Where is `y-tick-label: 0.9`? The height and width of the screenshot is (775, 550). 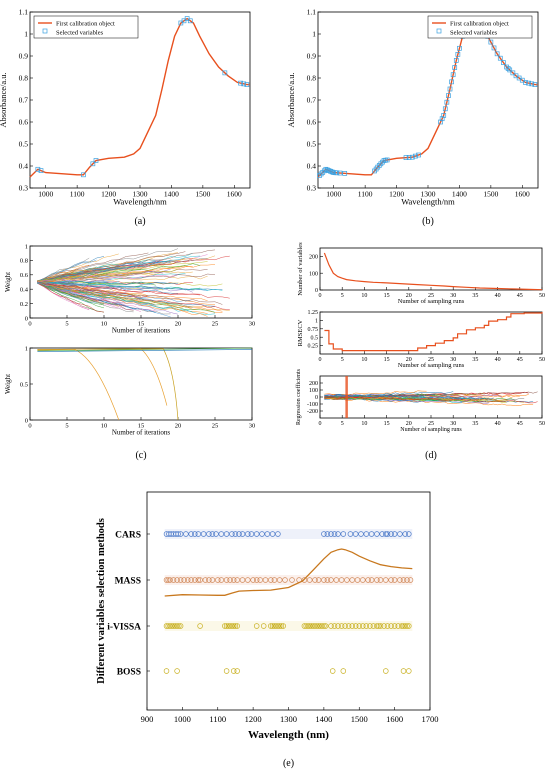
y-tick-label: 0.9 is located at coordinates (312, 56).